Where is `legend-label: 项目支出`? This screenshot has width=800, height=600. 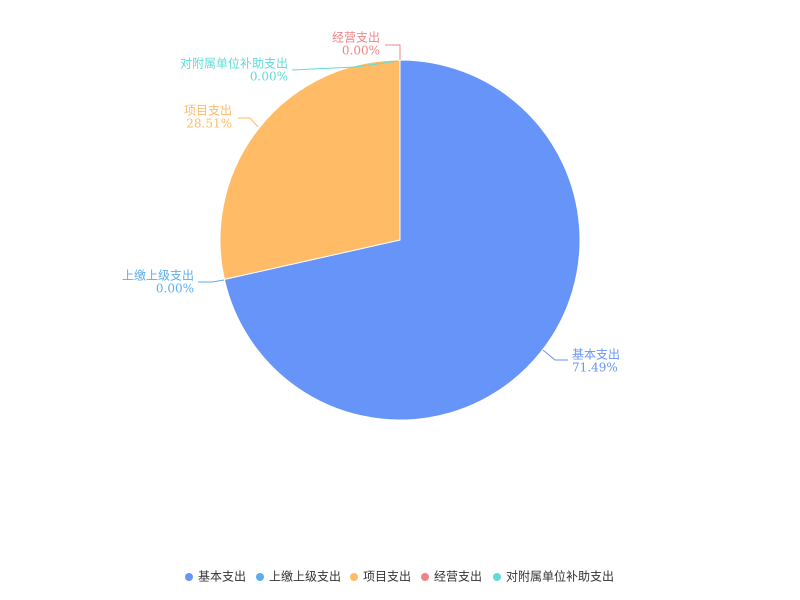
legend-label: 项目支出 is located at coordinates (387, 577).